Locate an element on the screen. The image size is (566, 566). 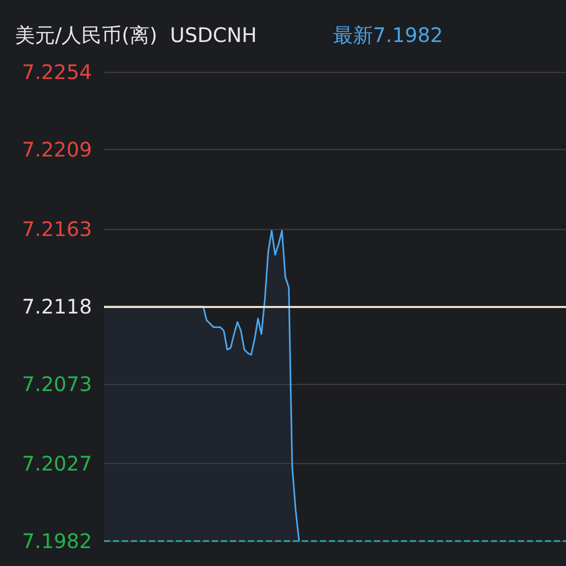
y-tick-label: 7.1982 is located at coordinates (57, 541).